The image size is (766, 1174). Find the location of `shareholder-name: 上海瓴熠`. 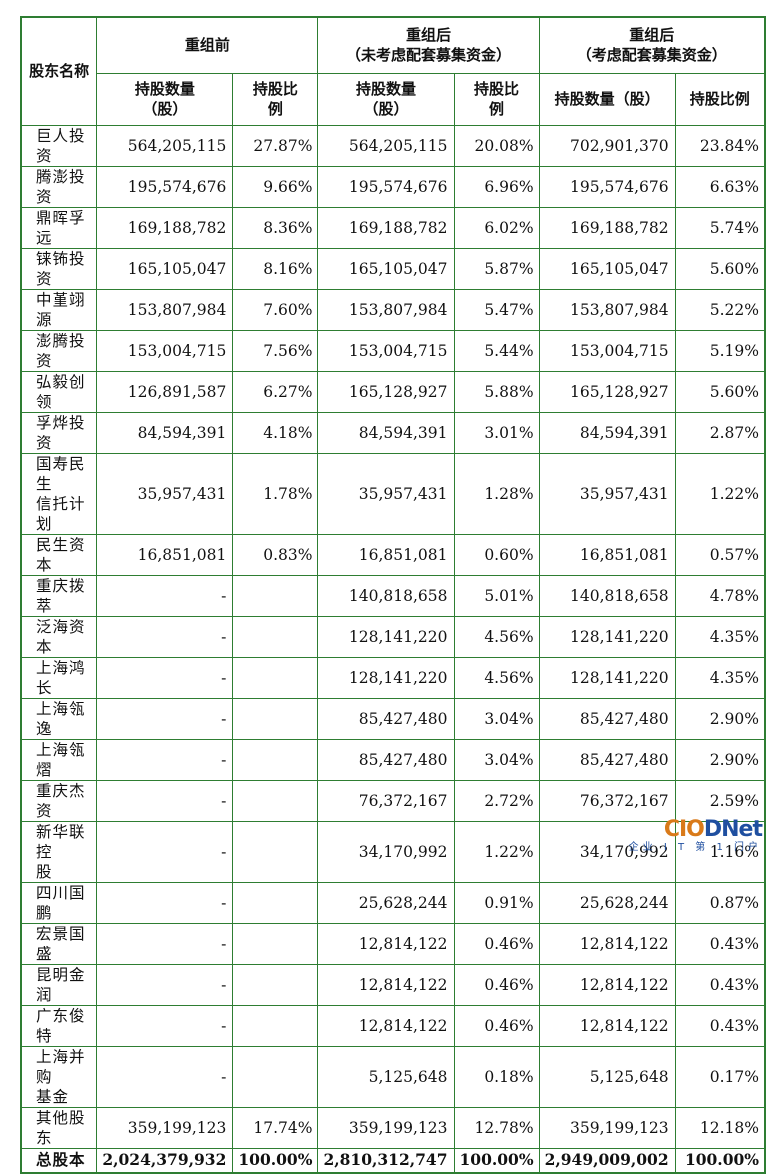

shareholder-name: 上海瓴熠 is located at coordinates (59, 759).